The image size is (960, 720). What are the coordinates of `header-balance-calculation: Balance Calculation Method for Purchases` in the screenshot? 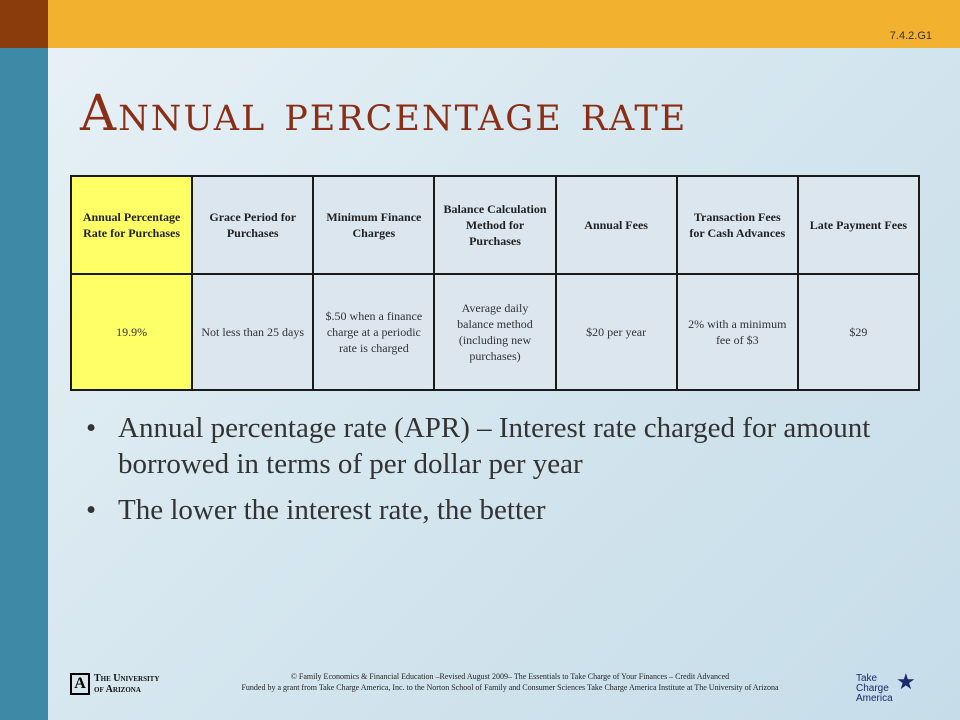 It's located at (495, 225).